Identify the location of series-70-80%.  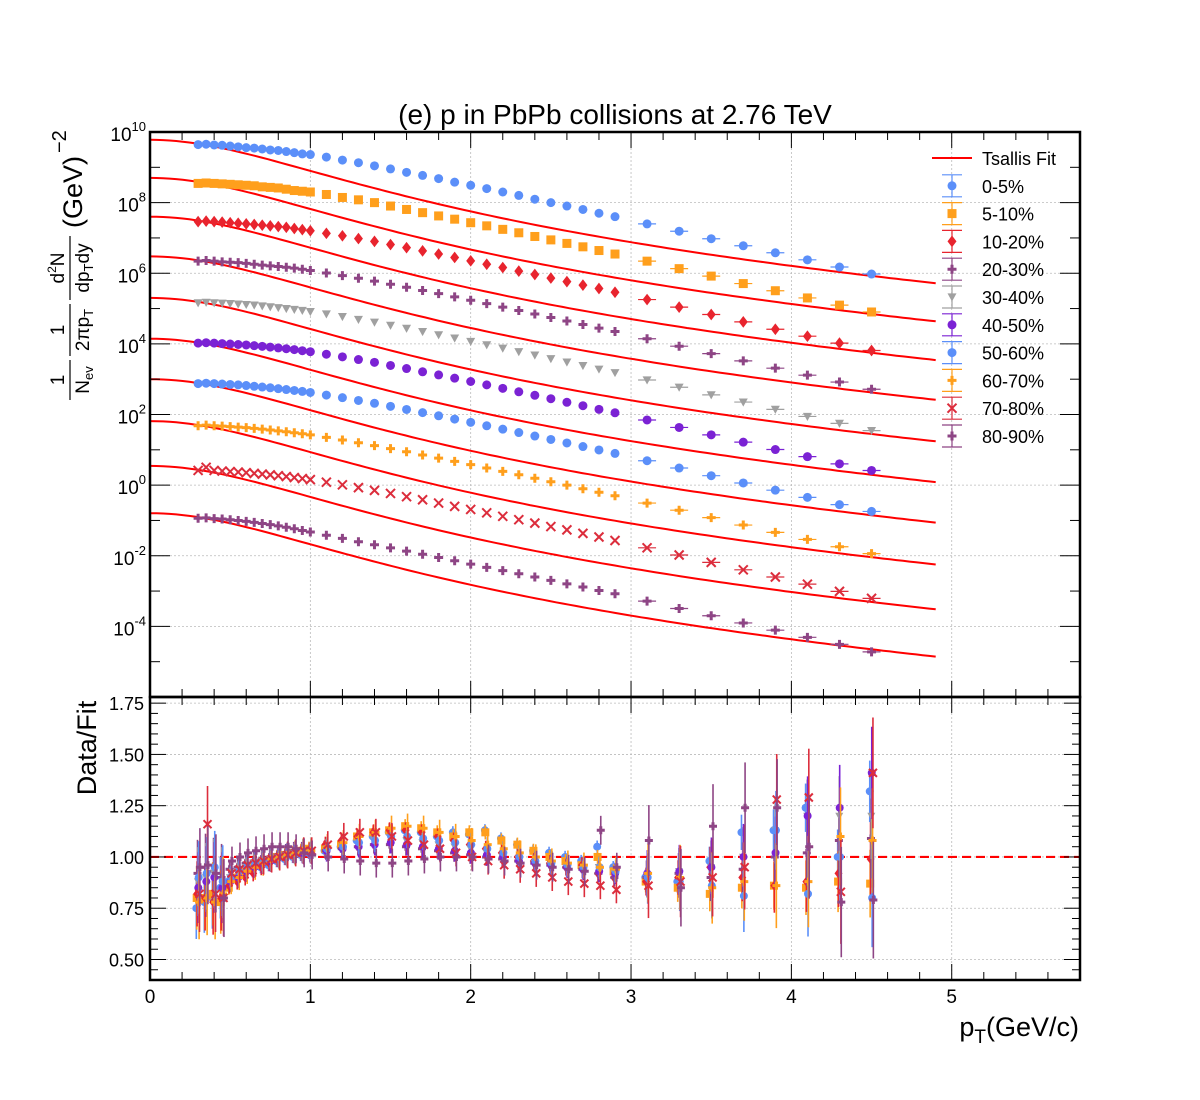
(536, 533).